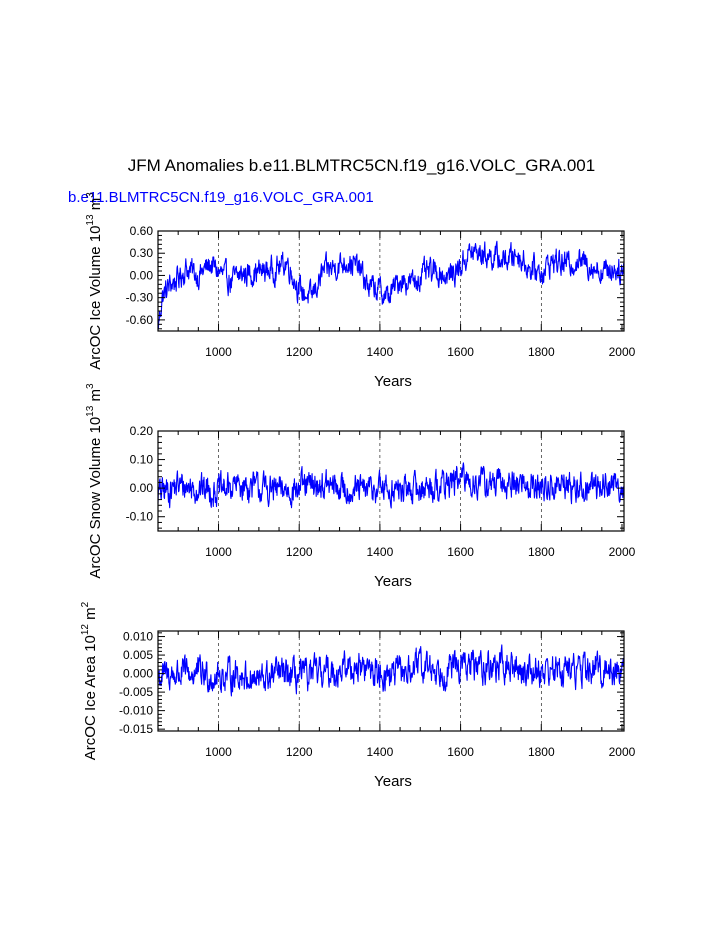 This screenshot has height=935, width=723. I want to click on y-axis-title-part: ArcOC Ice Volume 10, so click(95, 298).